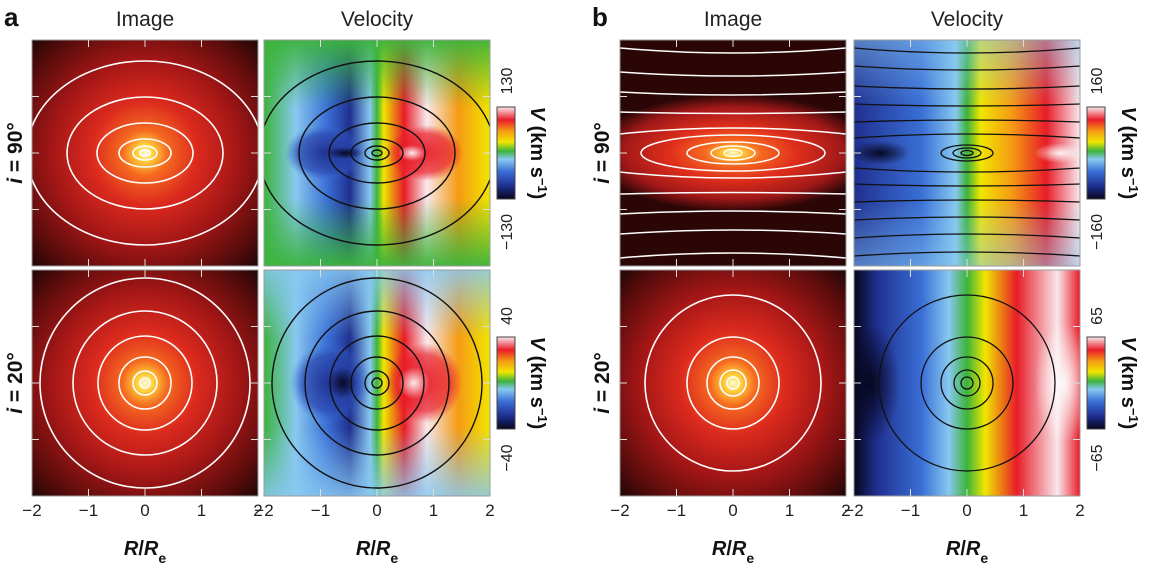 This screenshot has height=568, width=1150. Describe the element at coordinates (967, 19) in the screenshot. I see `col-title-velocity-b: Velocity` at that location.